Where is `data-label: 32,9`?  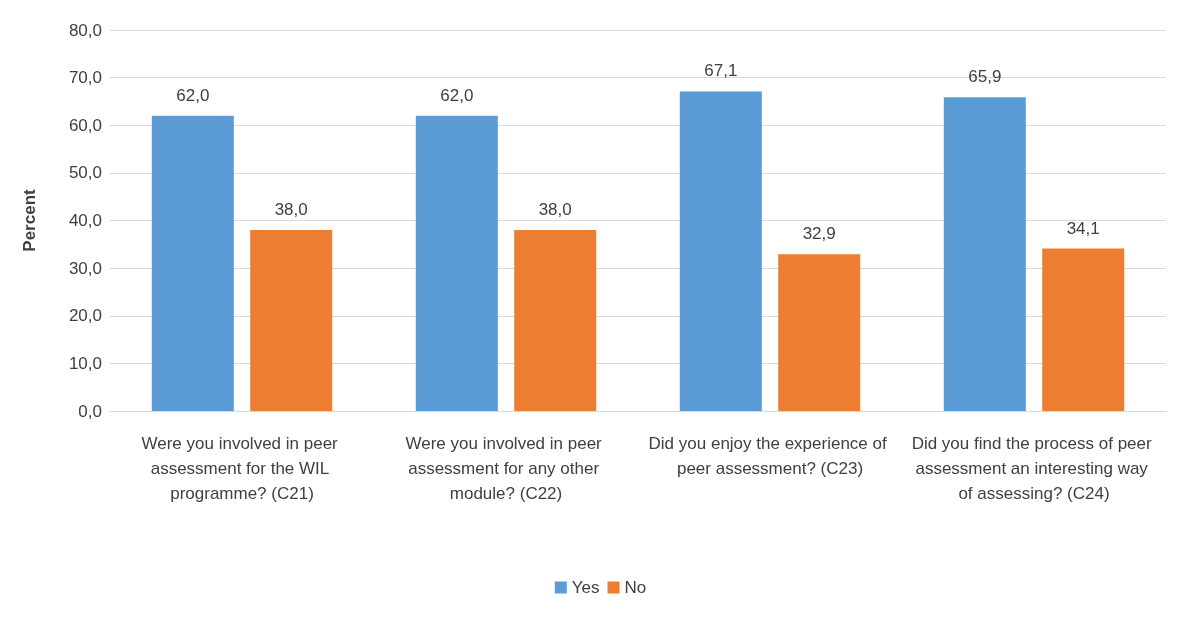
data-label: 32,9 is located at coordinates (819, 234).